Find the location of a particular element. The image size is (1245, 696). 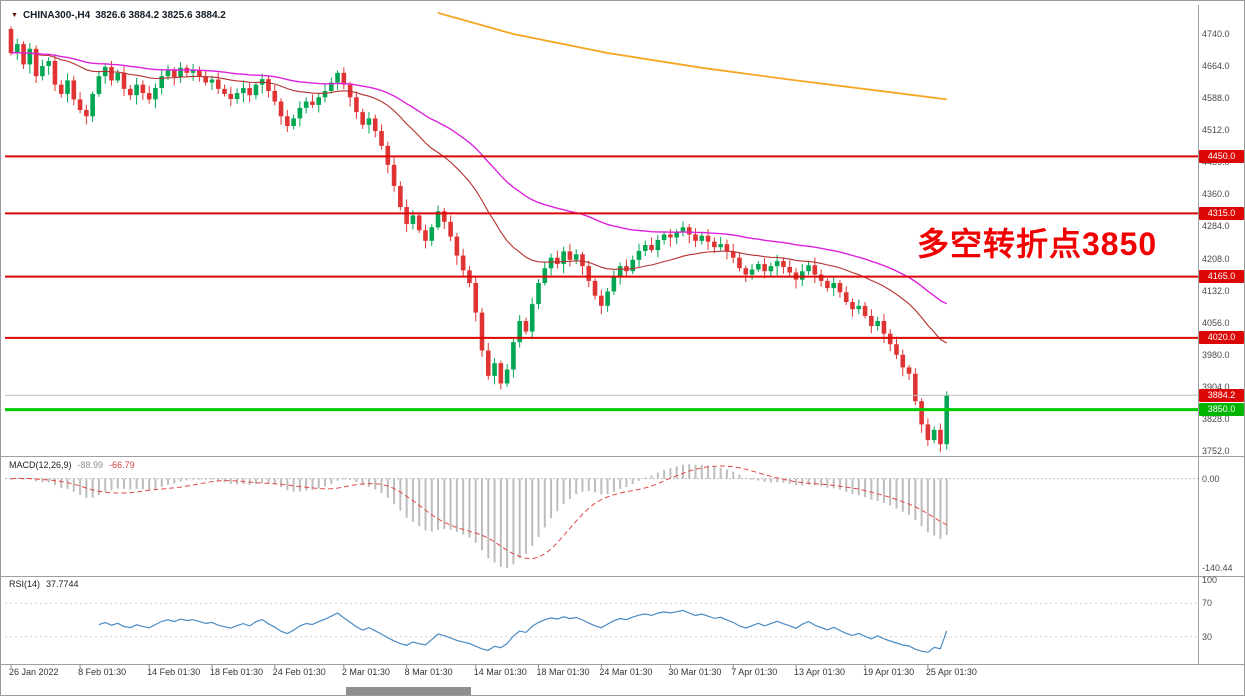

price-axis-label: 3904.0 is located at coordinates (1216, 386).